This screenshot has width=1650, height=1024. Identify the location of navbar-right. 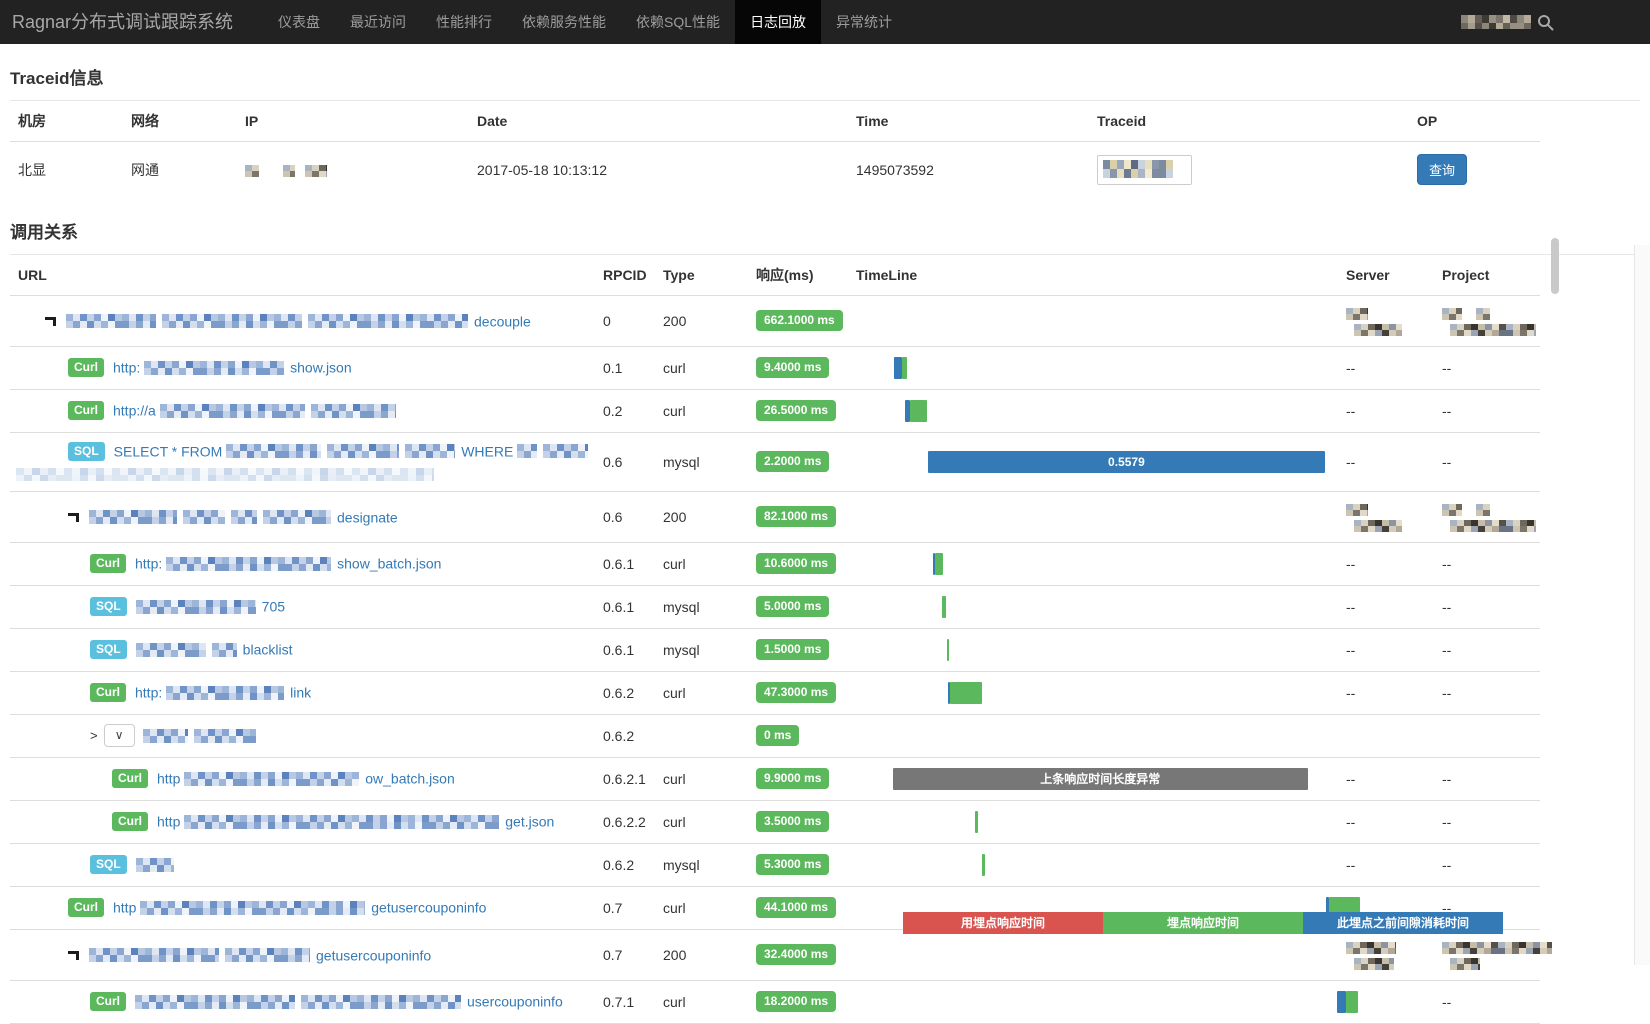
(1507, 22).